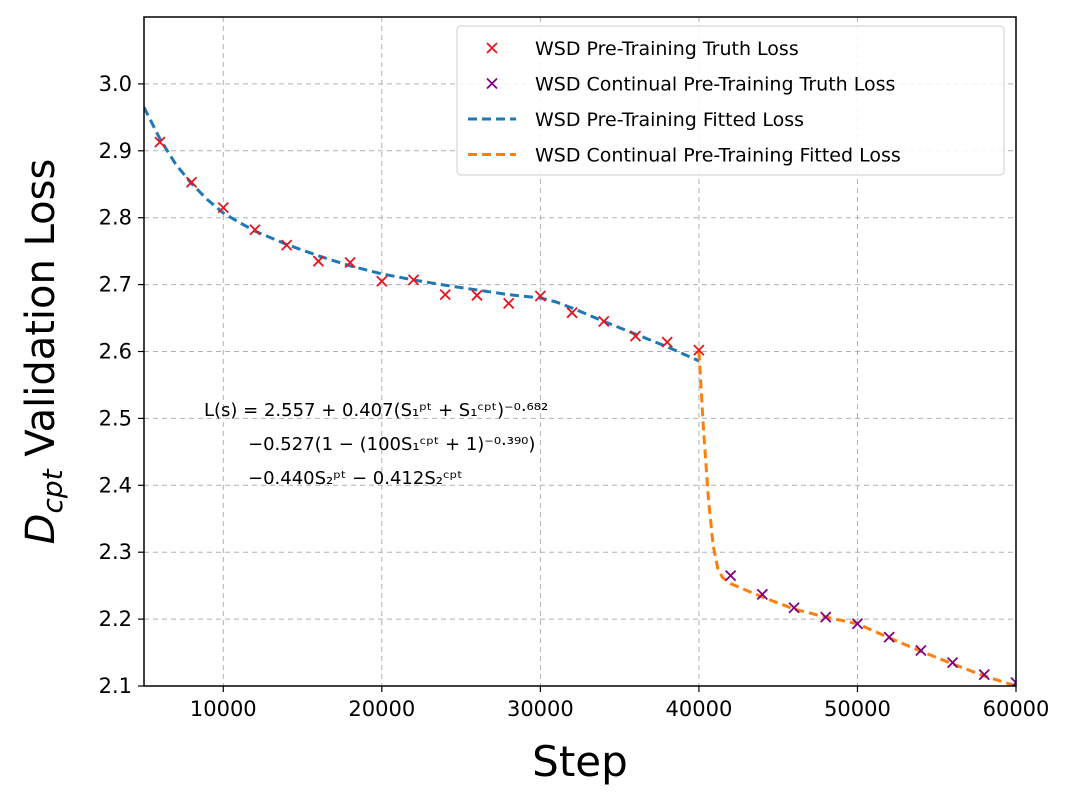 The height and width of the screenshot is (803, 1079). Describe the element at coordinates (667, 49) in the screenshot. I see `legend-label: WSD Pre-Training Truth Loss` at that location.